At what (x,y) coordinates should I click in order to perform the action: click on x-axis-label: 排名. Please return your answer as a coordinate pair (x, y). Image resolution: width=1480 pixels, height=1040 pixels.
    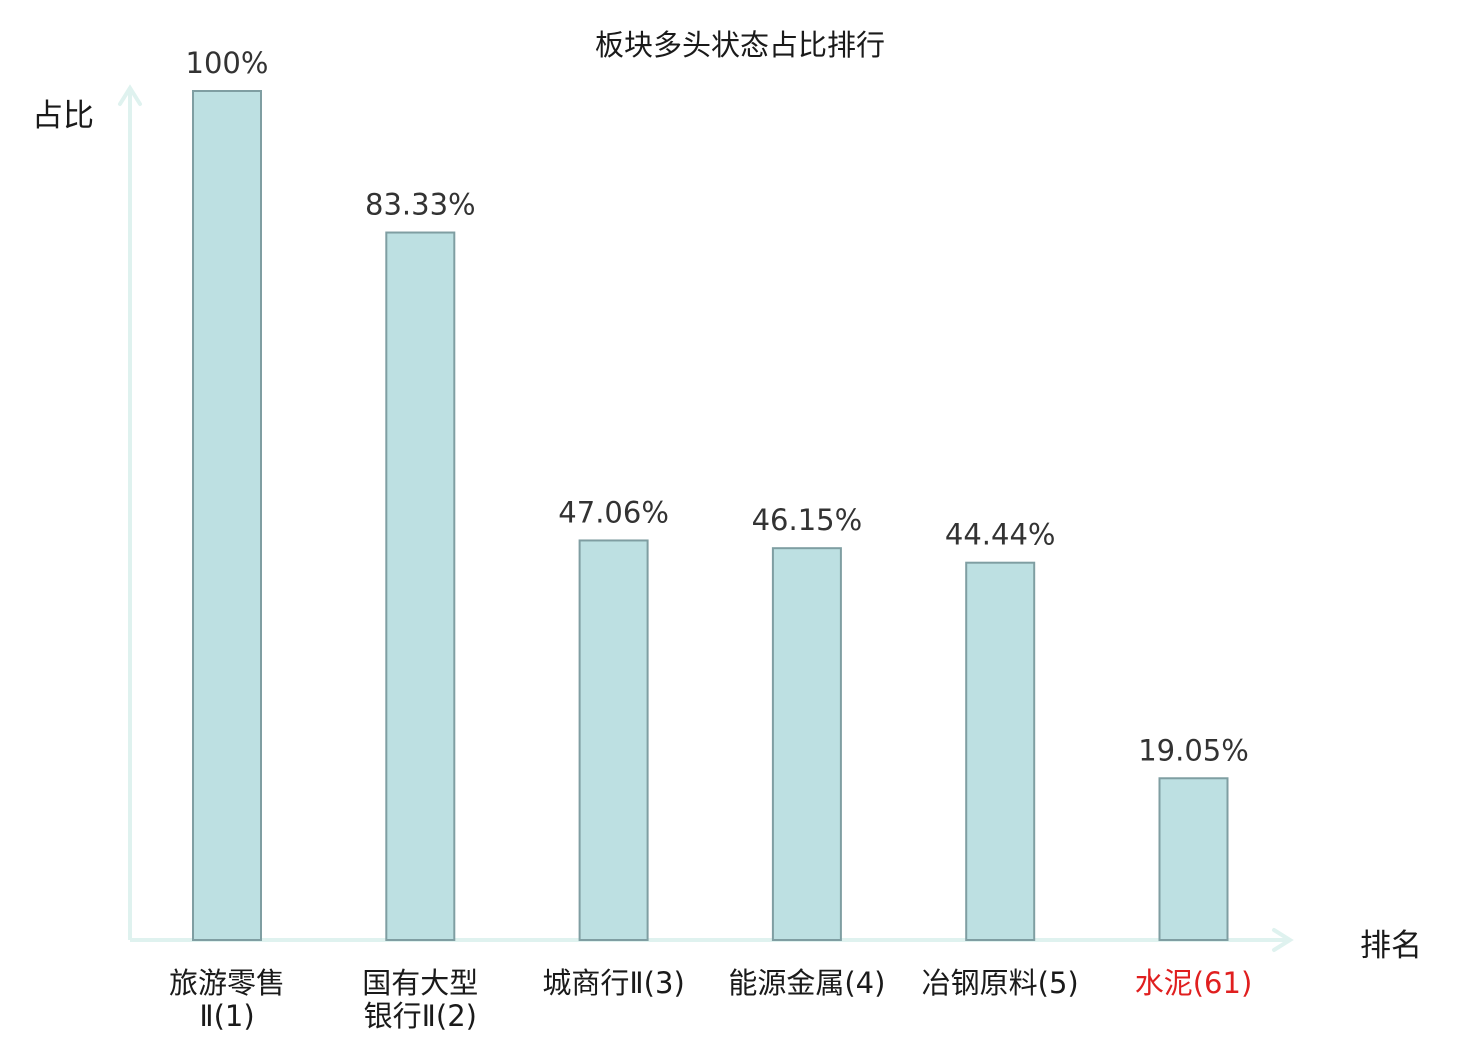
    Looking at the image, I should click on (1391, 946).